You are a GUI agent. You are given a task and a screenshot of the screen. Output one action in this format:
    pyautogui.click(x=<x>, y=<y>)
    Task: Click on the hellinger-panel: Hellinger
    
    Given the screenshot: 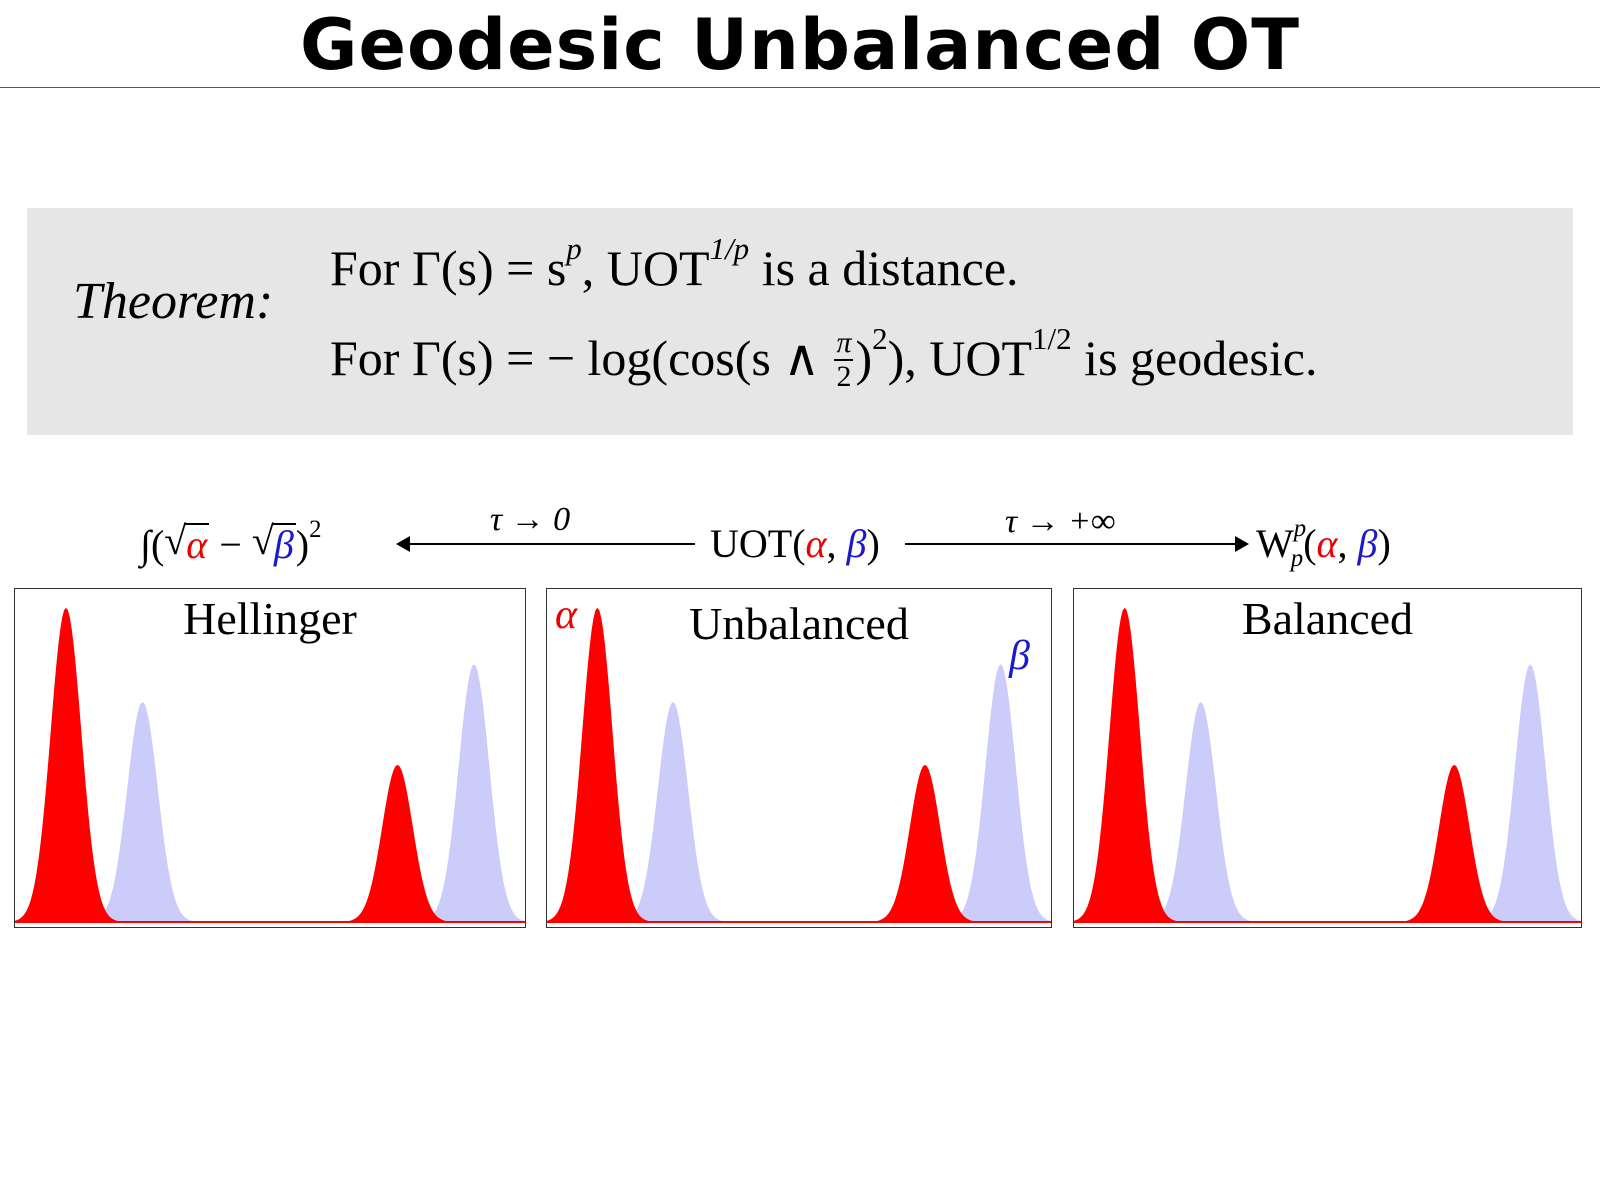 What is the action you would take?
    pyautogui.click(x=270, y=758)
    